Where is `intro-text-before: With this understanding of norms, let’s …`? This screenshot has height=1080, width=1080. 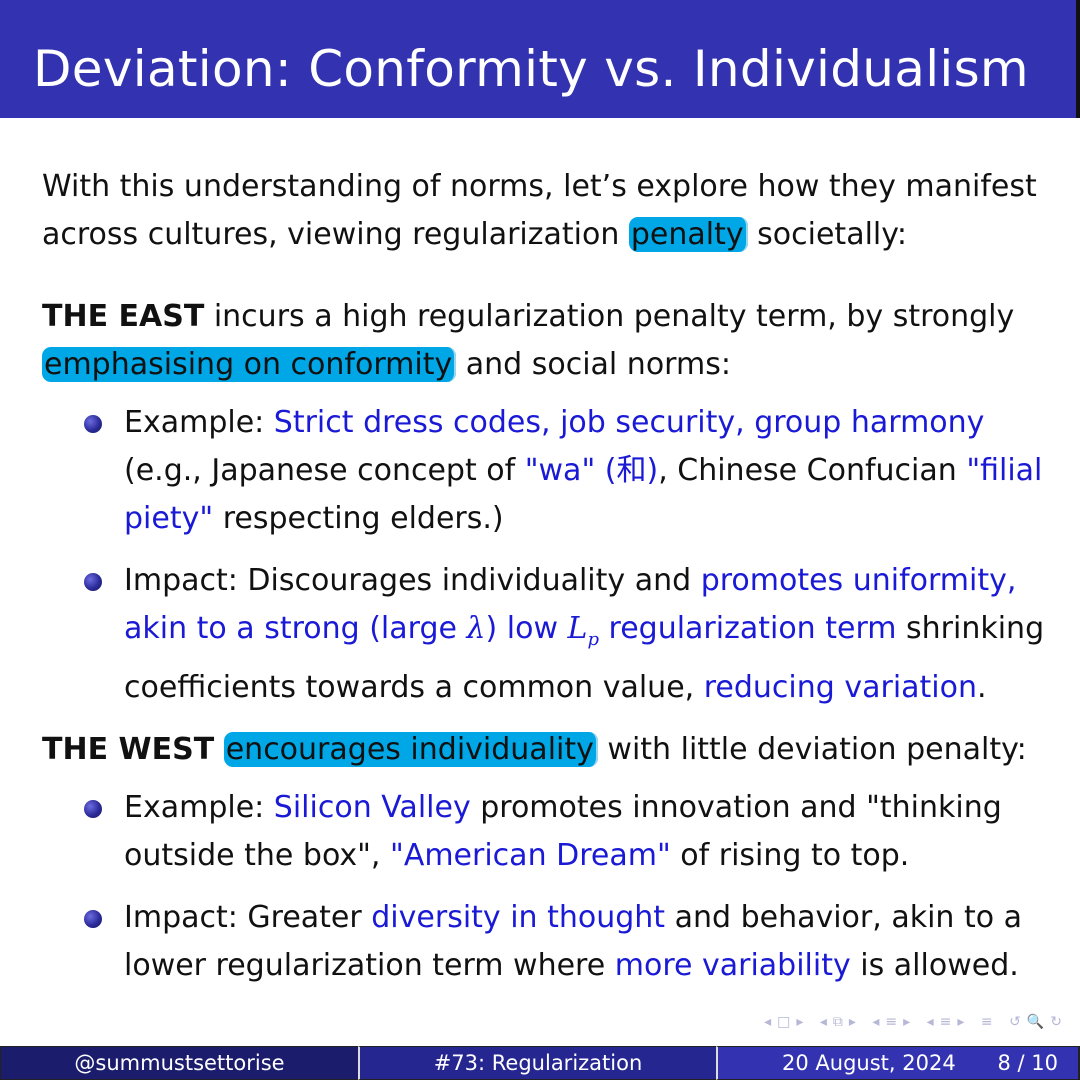
intro-text-before: With this understanding of norms, let’s … is located at coordinates (539, 210).